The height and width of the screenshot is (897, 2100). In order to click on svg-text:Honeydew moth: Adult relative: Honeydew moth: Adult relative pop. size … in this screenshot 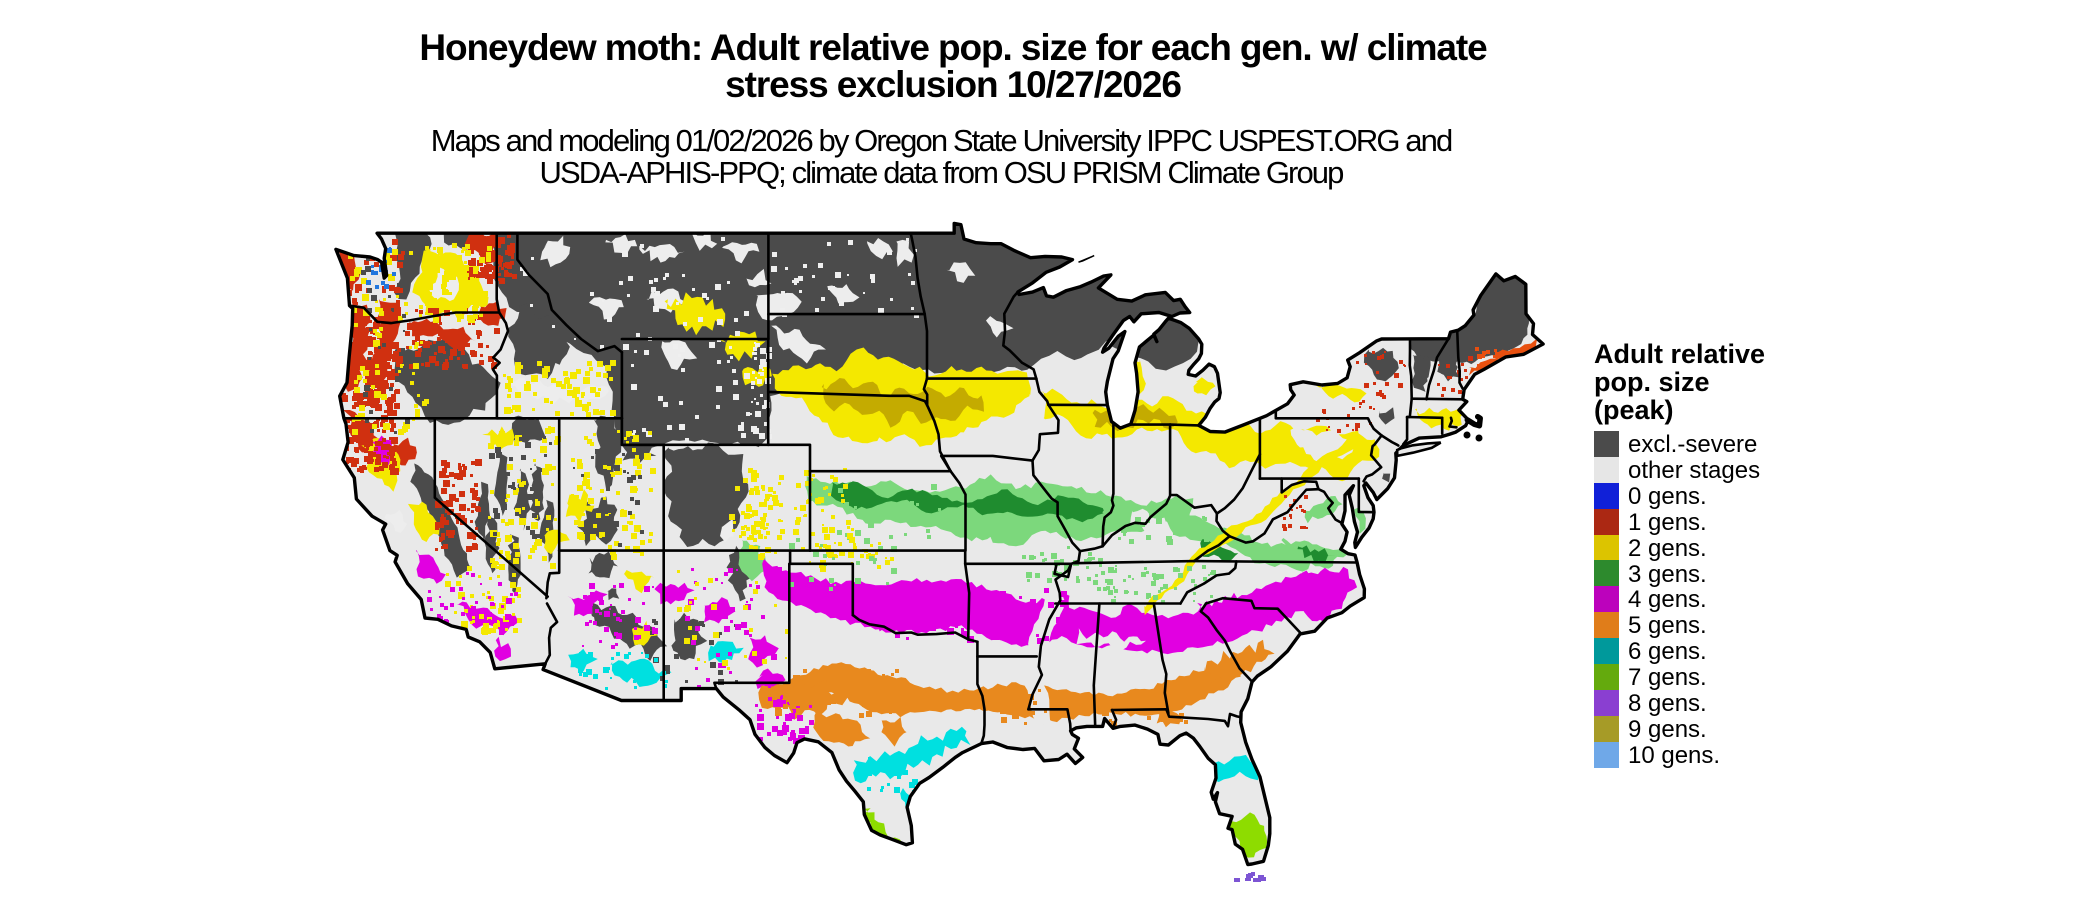, I will do `click(953, 47)`.